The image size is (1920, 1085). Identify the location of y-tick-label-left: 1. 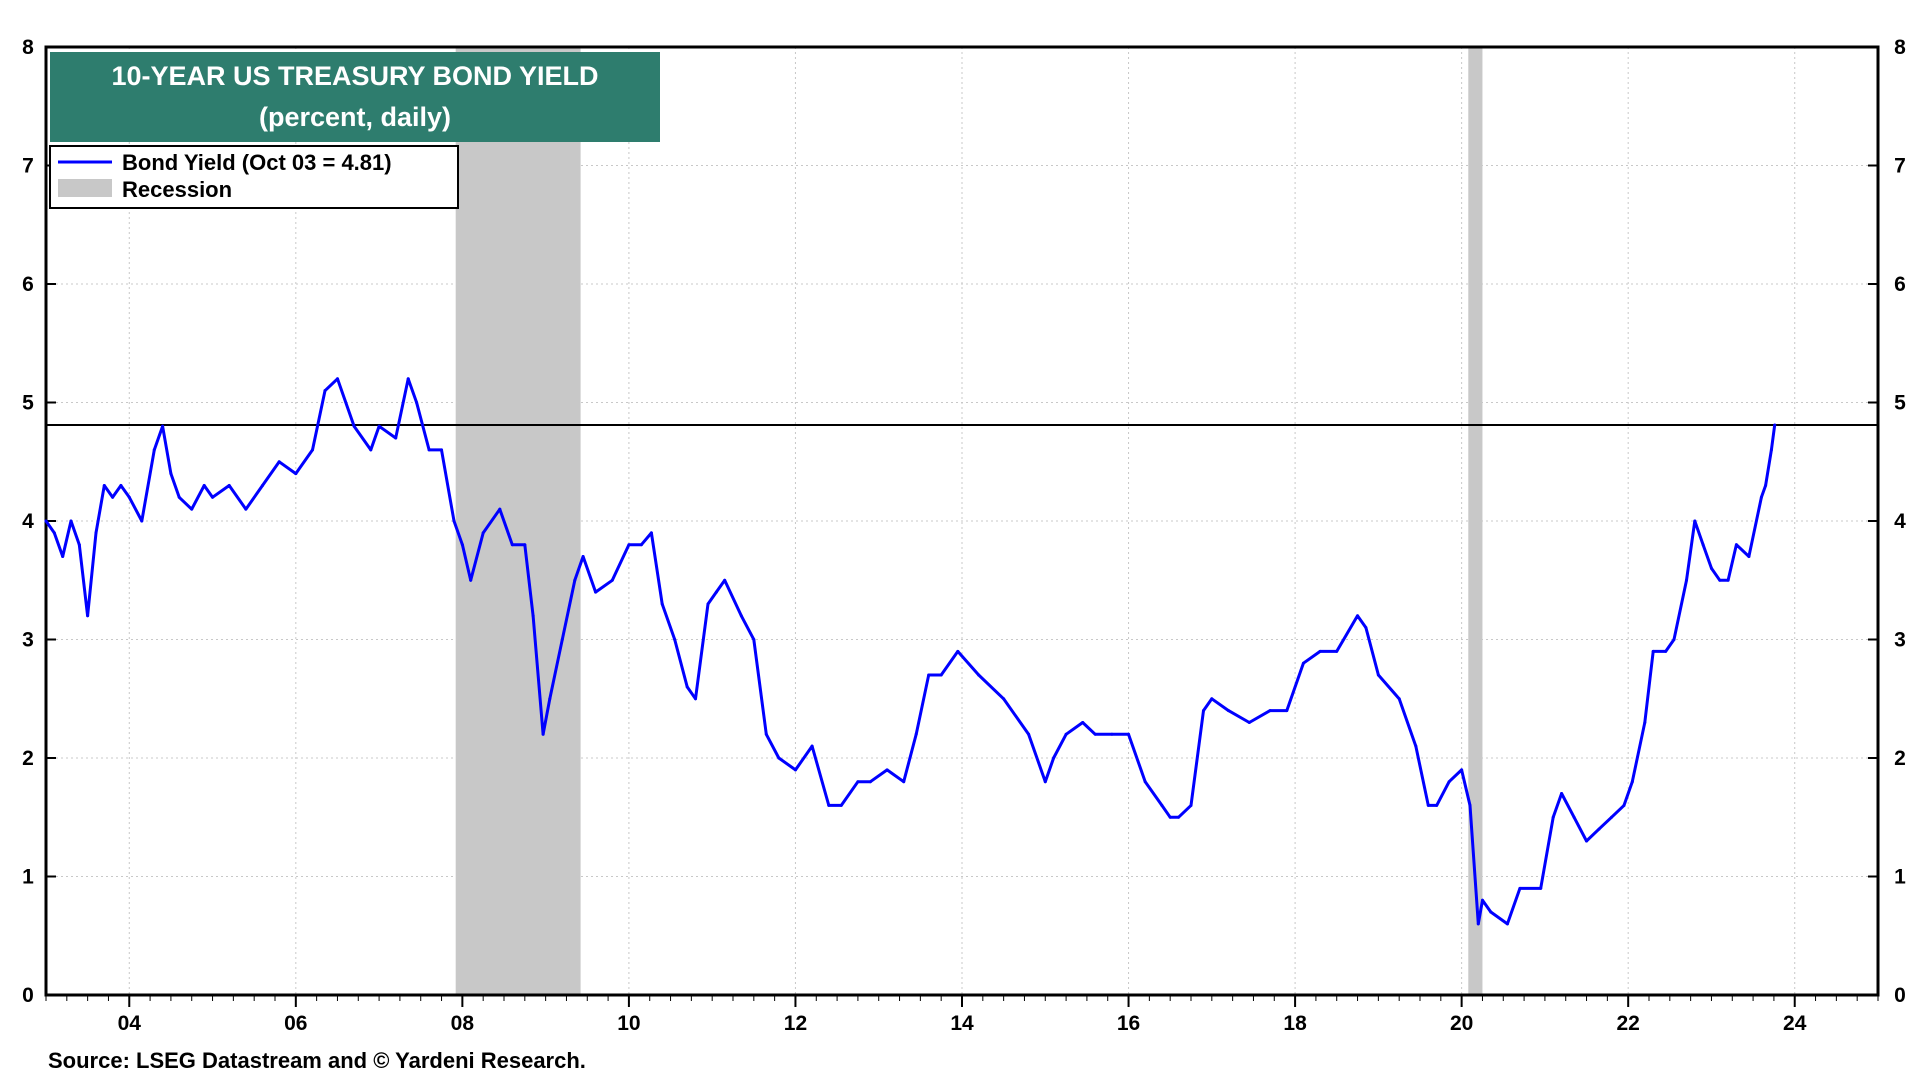
(28, 877).